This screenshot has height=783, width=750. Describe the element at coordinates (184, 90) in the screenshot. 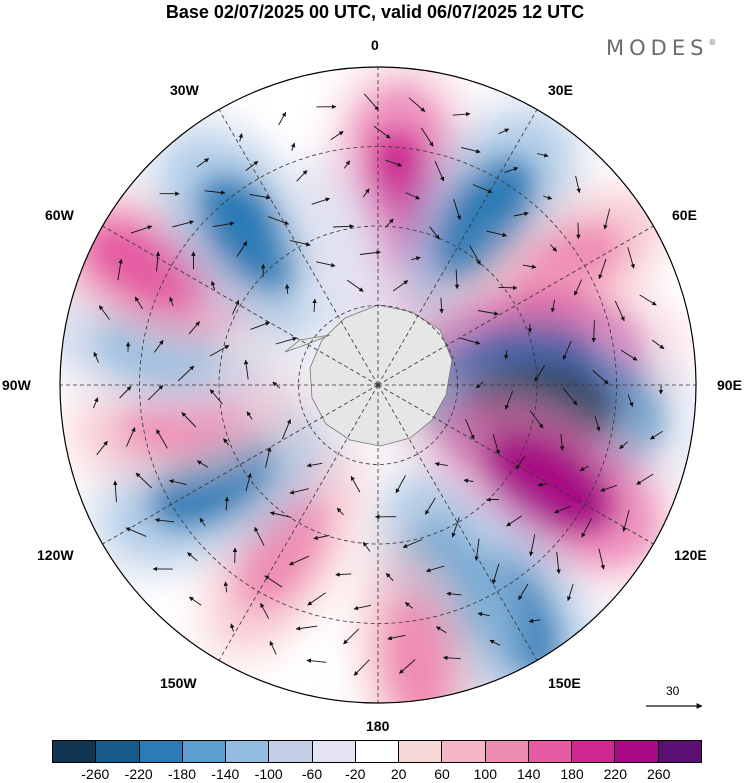

I see `lon-label-30w: 30W` at that location.